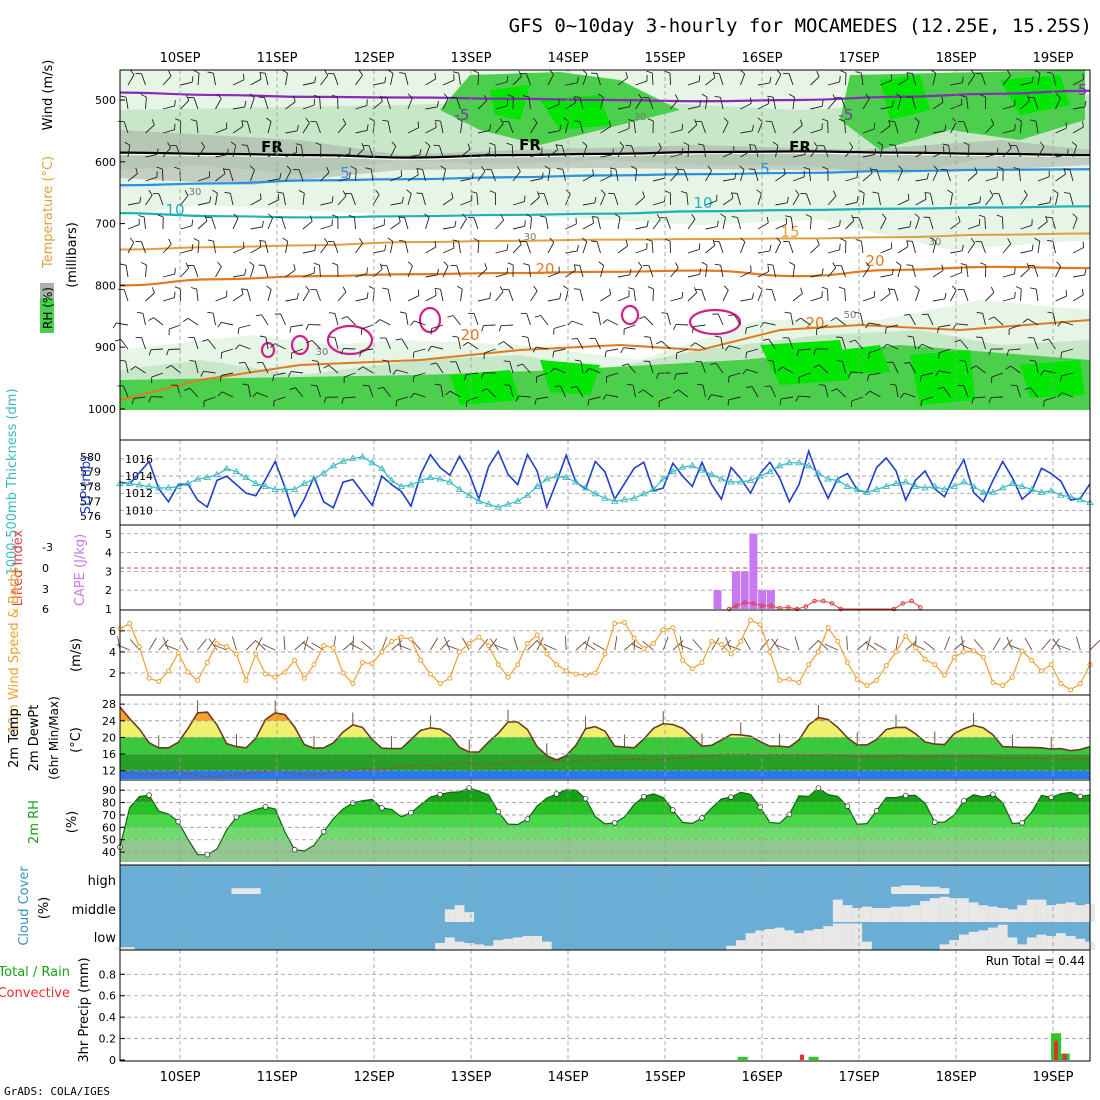  What do you see at coordinates (544, 269) in the screenshot?
I see `contour-label: 20` at bounding box center [544, 269].